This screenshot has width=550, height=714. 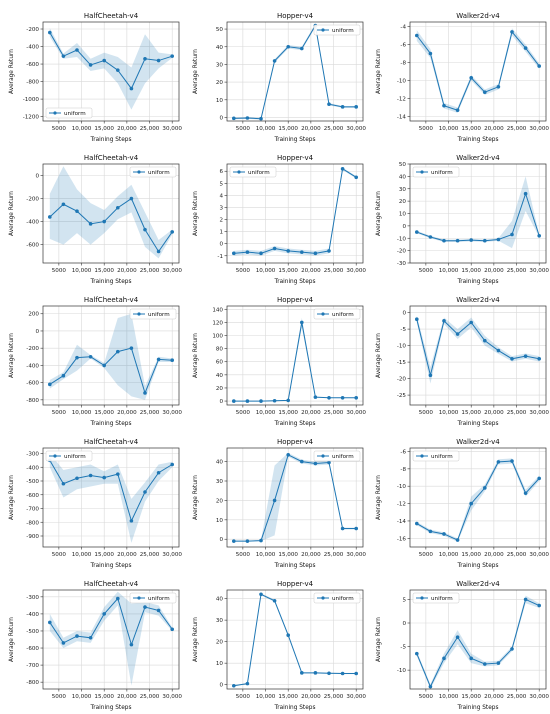 What do you see at coordinates (494, 697) in the screenshot?
I see `x-tick-label: 20,000` at bounding box center [494, 697].